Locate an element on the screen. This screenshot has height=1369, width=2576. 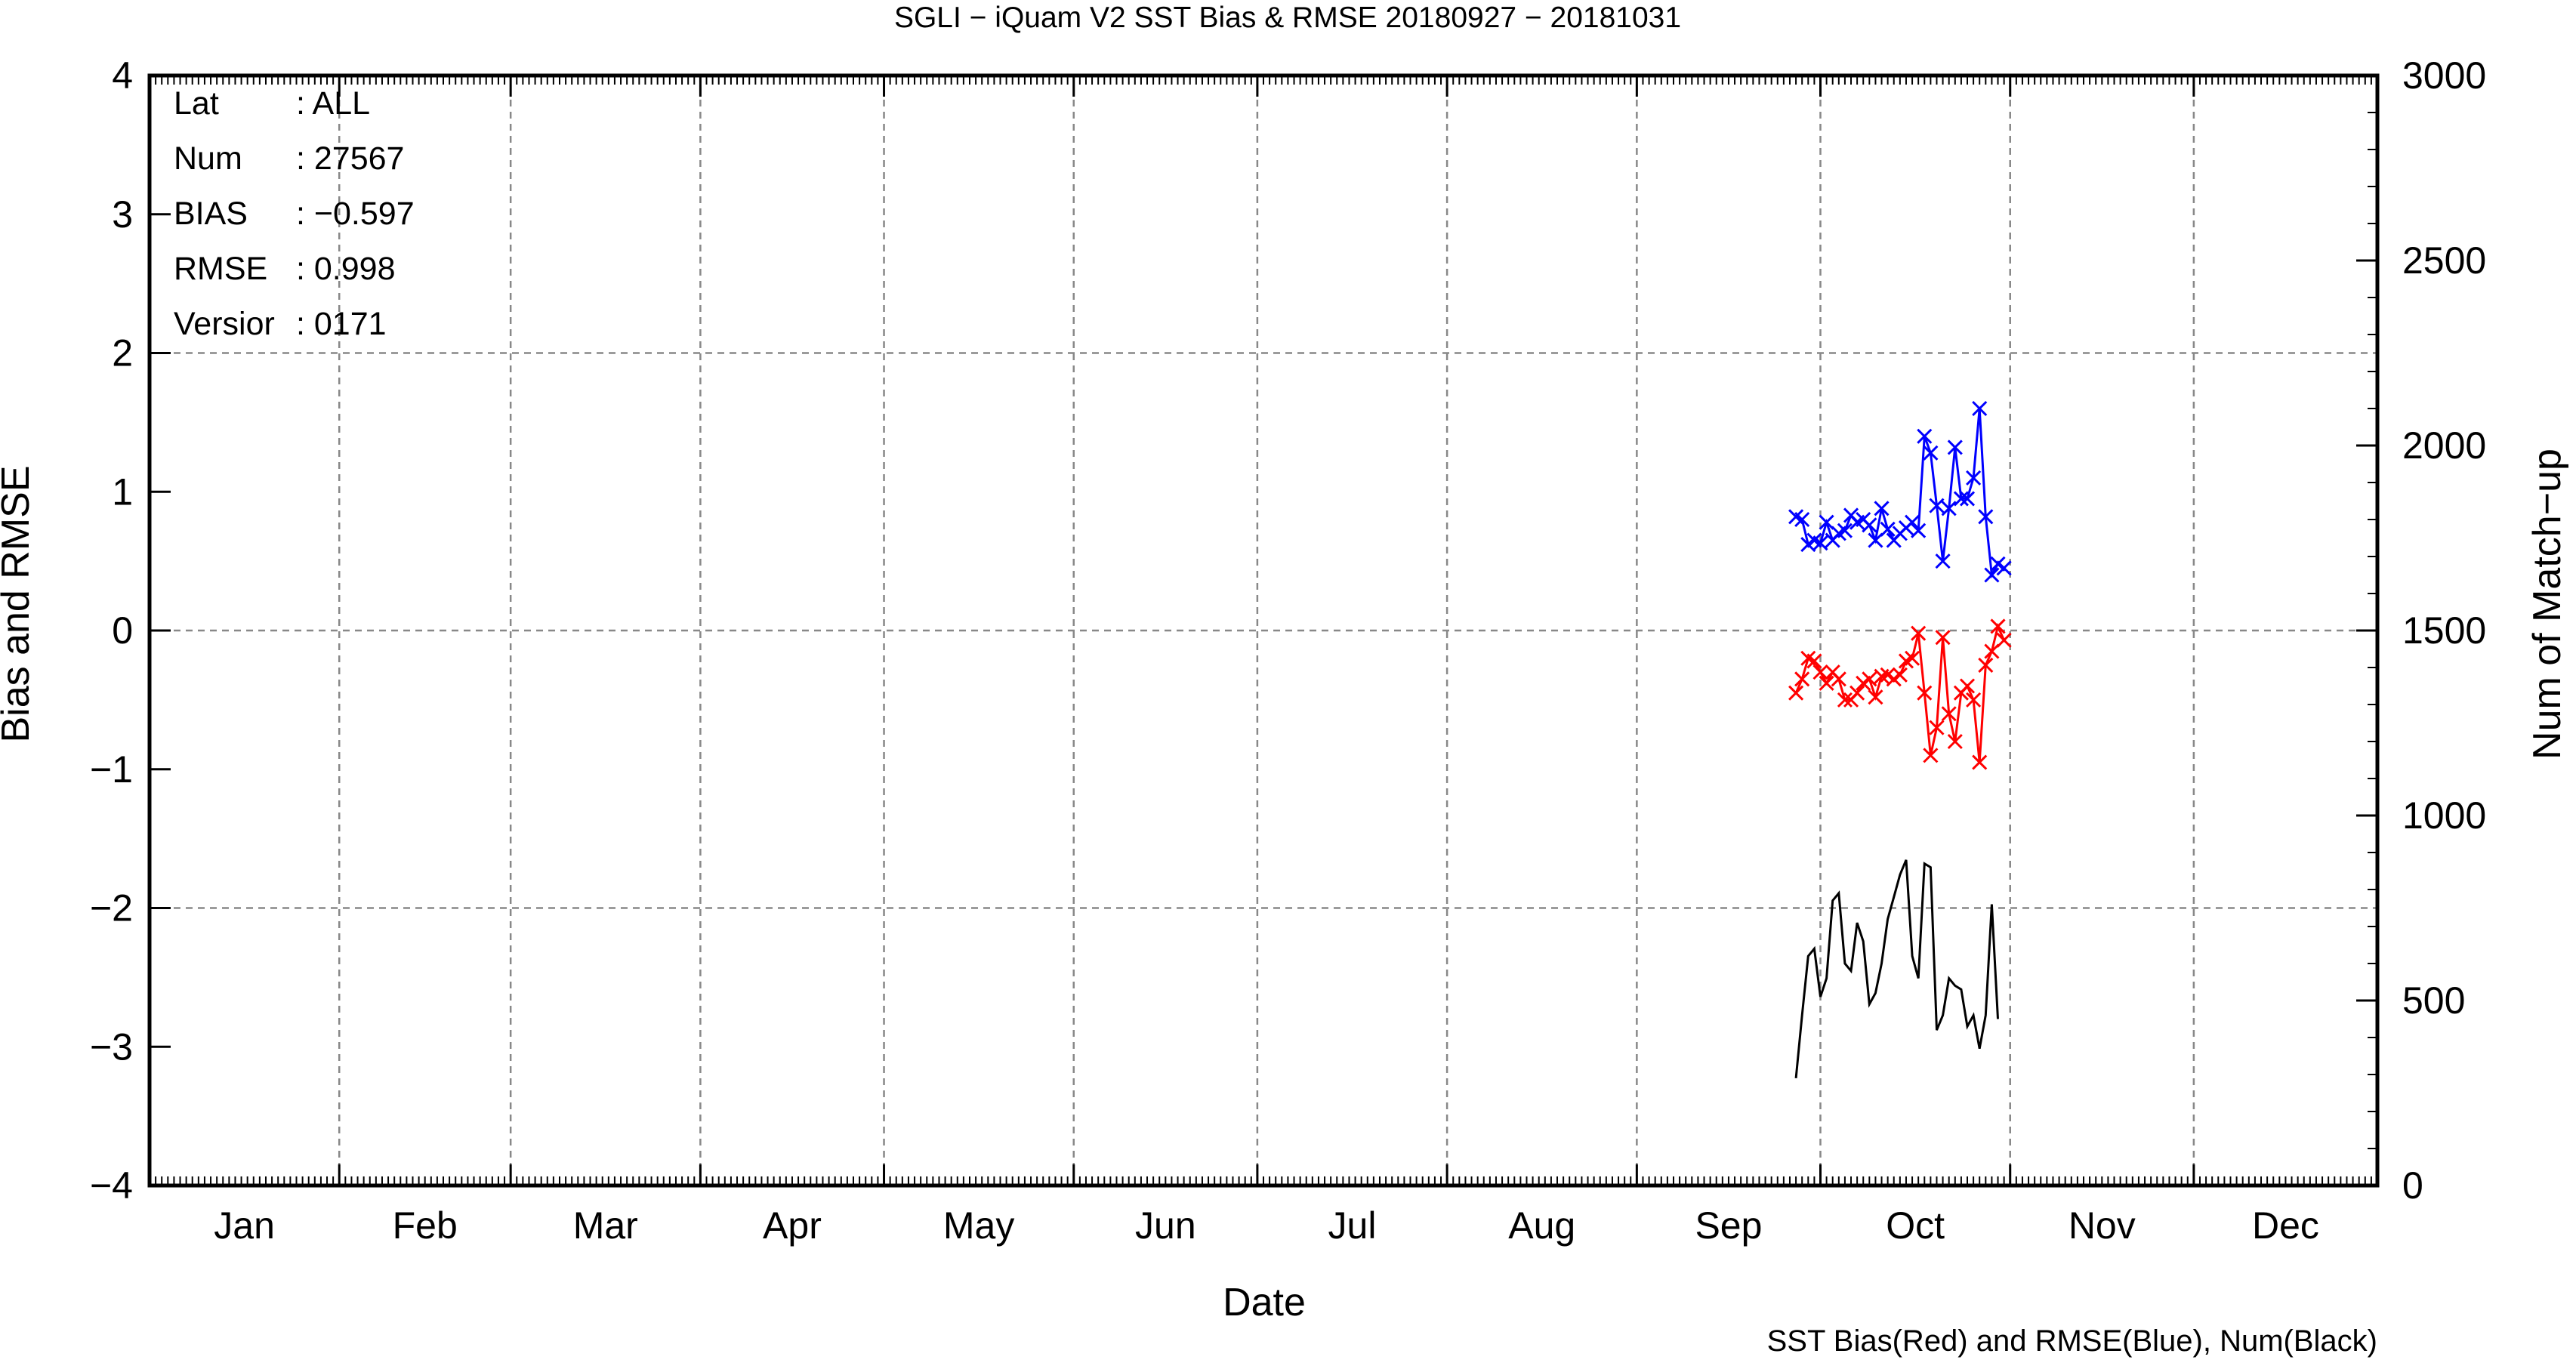
y2-tick-label: 1500 is located at coordinates (2444, 630).